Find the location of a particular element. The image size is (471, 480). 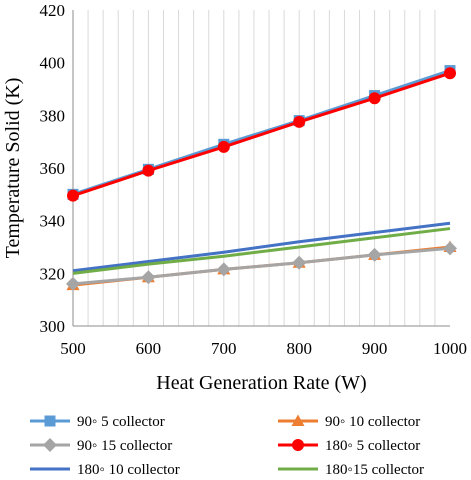

x-tick-label: 1000 is located at coordinates (450, 348).